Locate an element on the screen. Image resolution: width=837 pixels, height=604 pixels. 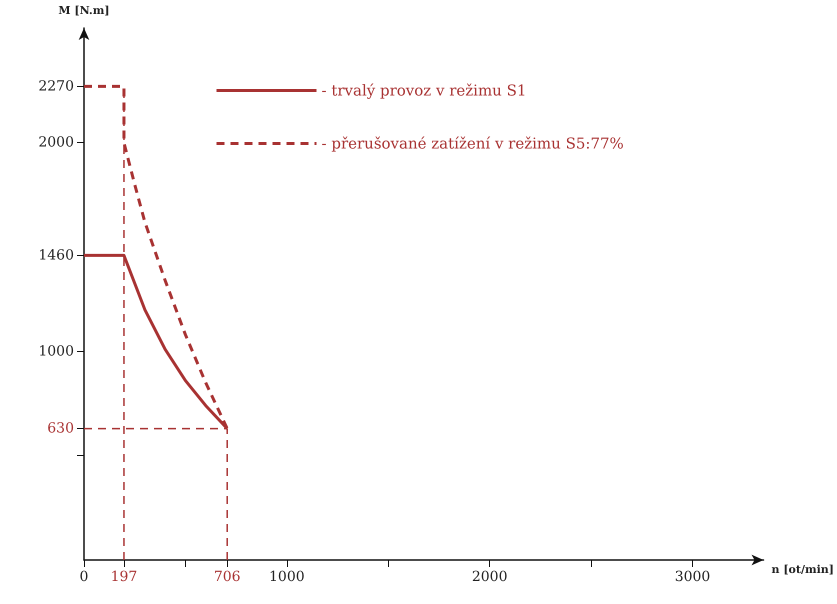
x-tick-label: 1000 is located at coordinates (287, 577).